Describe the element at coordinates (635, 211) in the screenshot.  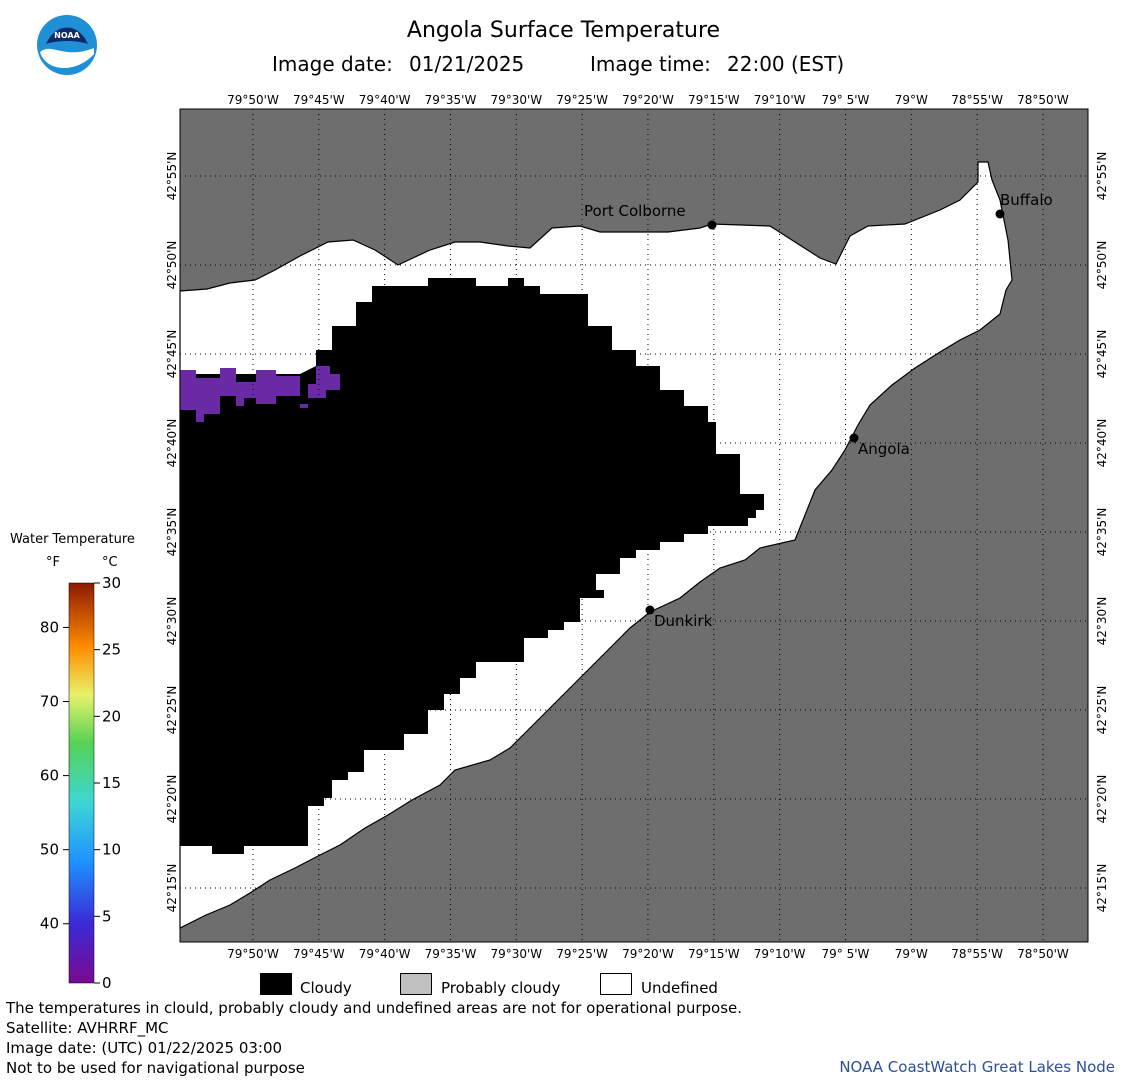
I see `city-label-port-colborne: Port Colborne` at that location.